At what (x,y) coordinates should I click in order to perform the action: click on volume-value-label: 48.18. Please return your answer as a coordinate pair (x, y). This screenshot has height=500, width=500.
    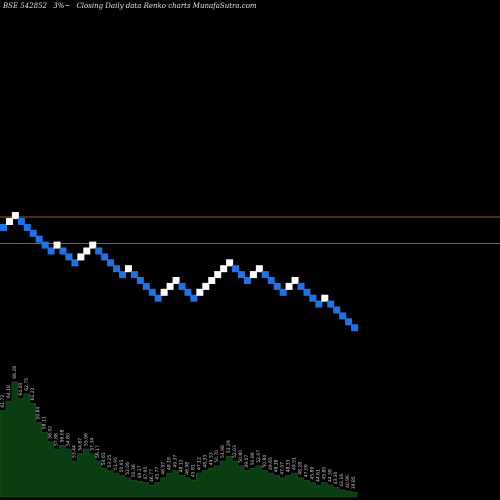
    Looking at the image, I should click on (170, 463).